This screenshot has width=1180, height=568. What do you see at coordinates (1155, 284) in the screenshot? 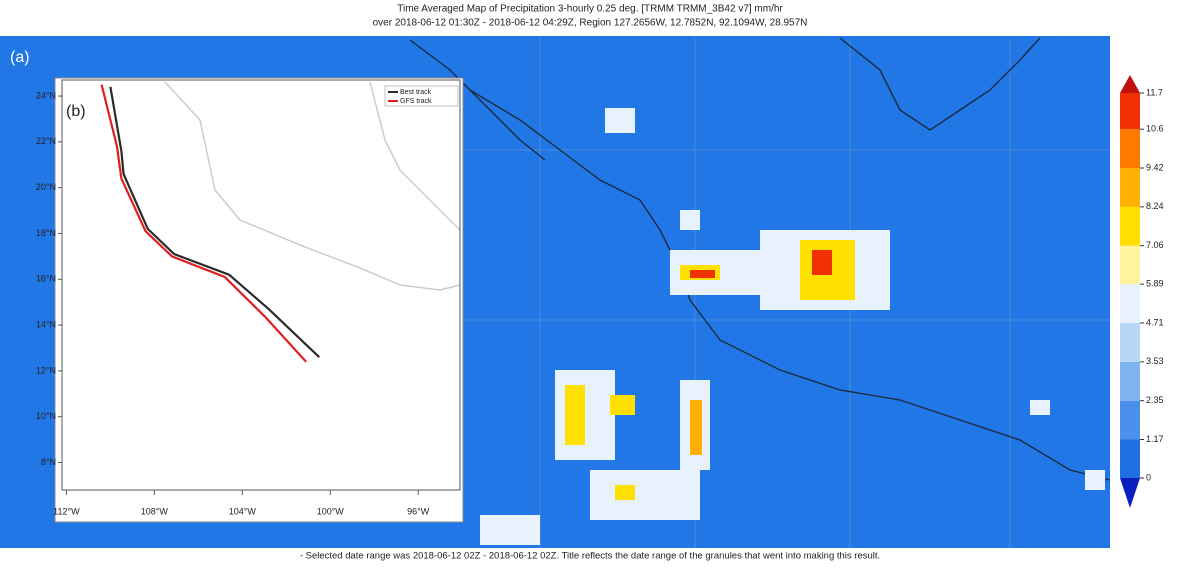
I see `colorbar-label: 5.89` at bounding box center [1155, 284].